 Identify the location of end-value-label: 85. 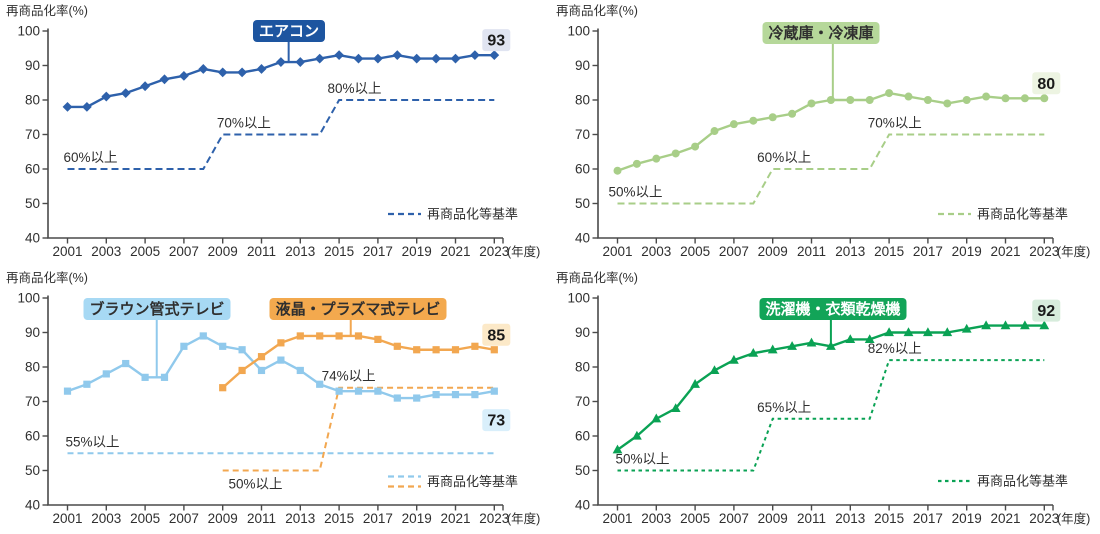
(496, 335).